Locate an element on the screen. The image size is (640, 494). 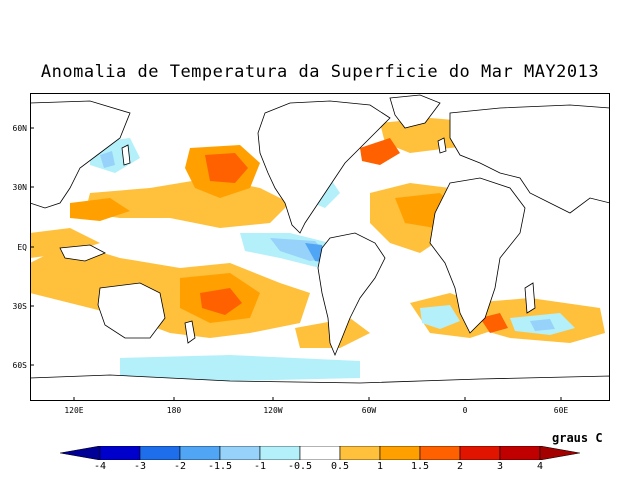
lat-label-60s: 60S is located at coordinates (19, 365).